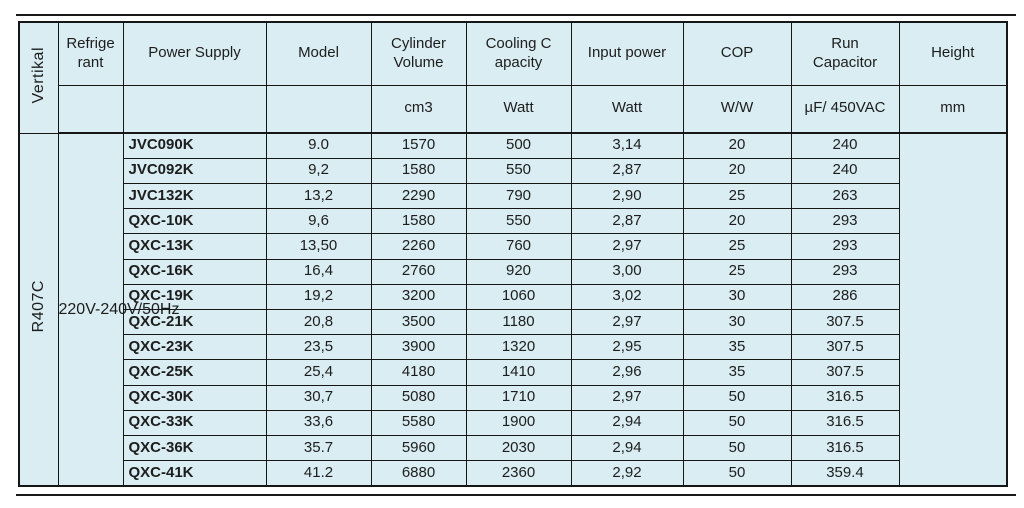 The height and width of the screenshot is (508, 1024). Describe the element at coordinates (845, 347) in the screenshot. I see `height-cell: 307.5` at that location.